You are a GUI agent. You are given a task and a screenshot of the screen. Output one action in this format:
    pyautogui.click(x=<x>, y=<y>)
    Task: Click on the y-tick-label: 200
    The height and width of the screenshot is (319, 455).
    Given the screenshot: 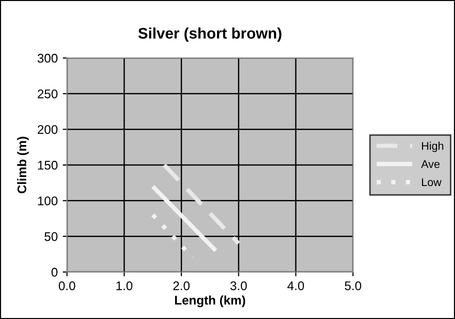 What is the action you would take?
    pyautogui.click(x=48, y=129)
    